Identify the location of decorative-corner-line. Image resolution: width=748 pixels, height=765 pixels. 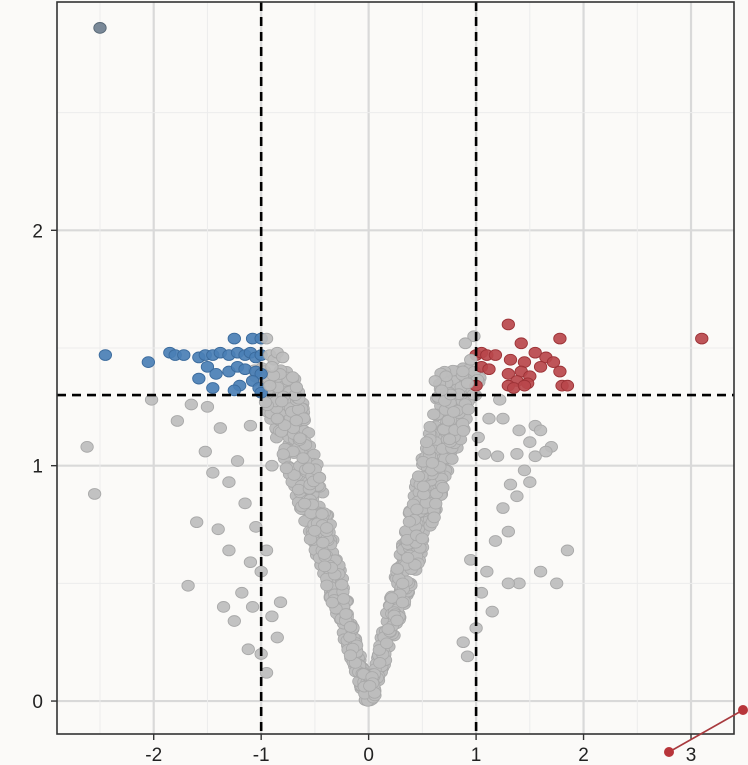
(706, 731).